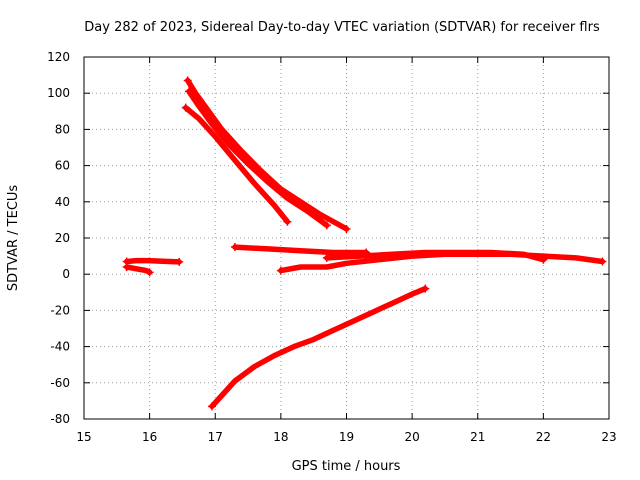 Image resolution: width=640 pixels, height=480 pixels. I want to click on series-line-arc-c, so click(267, 154).